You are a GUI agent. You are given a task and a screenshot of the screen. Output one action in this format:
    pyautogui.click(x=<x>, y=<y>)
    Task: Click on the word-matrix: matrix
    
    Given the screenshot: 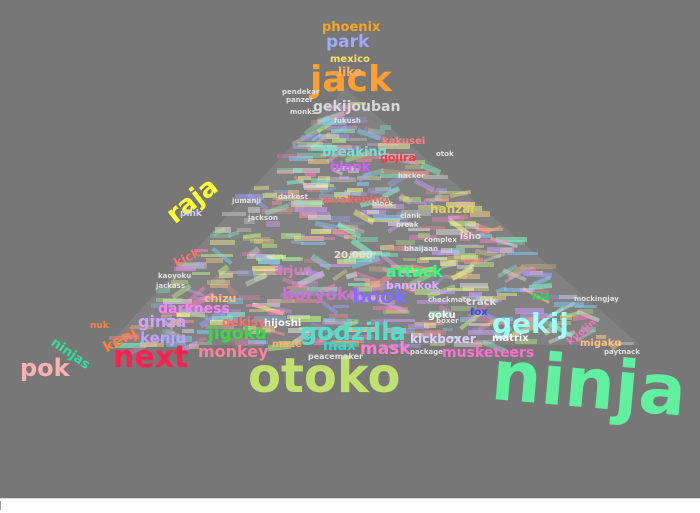 What is the action you would take?
    pyautogui.click(x=510, y=338)
    